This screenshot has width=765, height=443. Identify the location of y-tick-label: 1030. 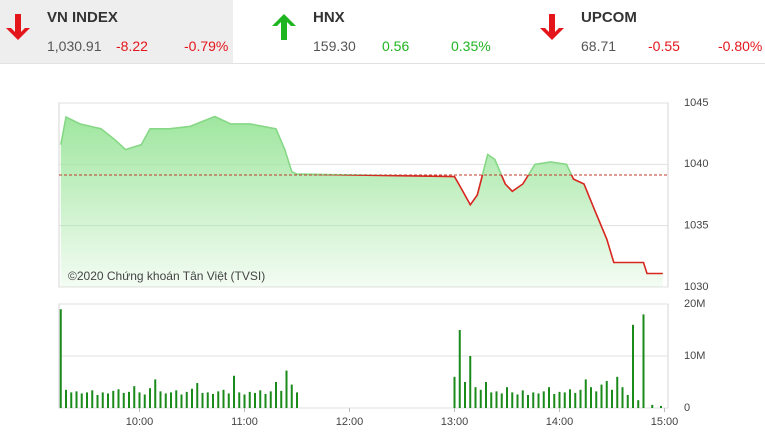
(696, 287).